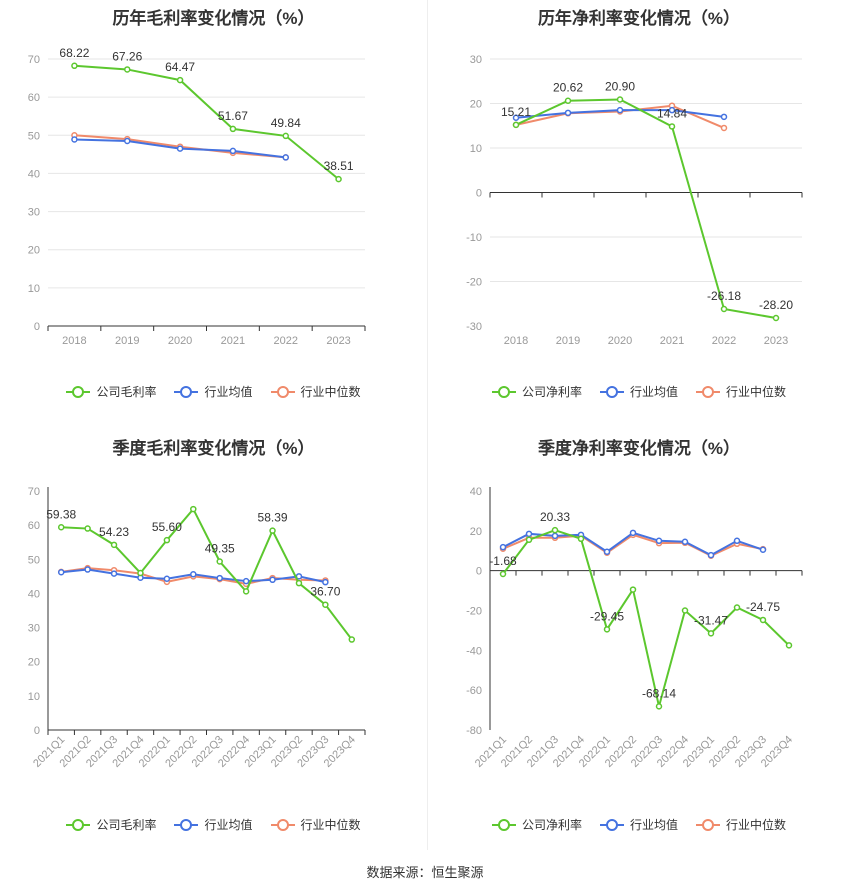 The width and height of the screenshot is (850, 891). Describe the element at coordinates (220, 549) in the screenshot. I see `data-label: 49.35` at that location.